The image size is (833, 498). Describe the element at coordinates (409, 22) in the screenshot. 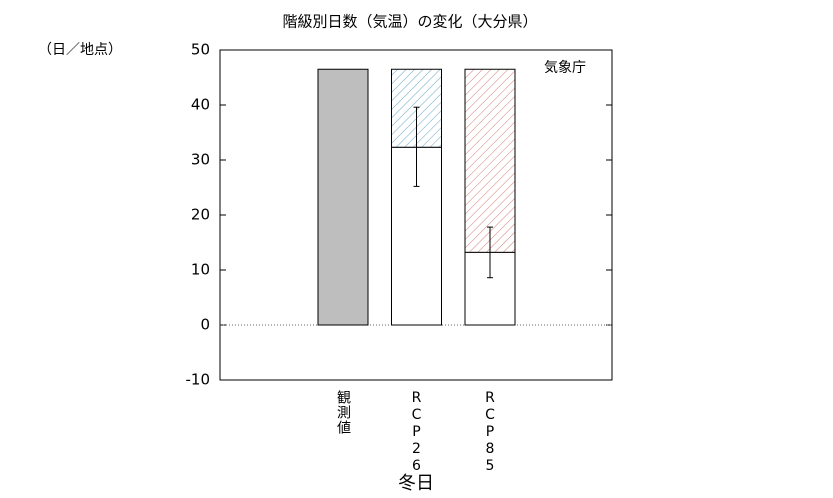

I see `chart-title: 階級別日数（気温）の変化（大分県）` at that location.